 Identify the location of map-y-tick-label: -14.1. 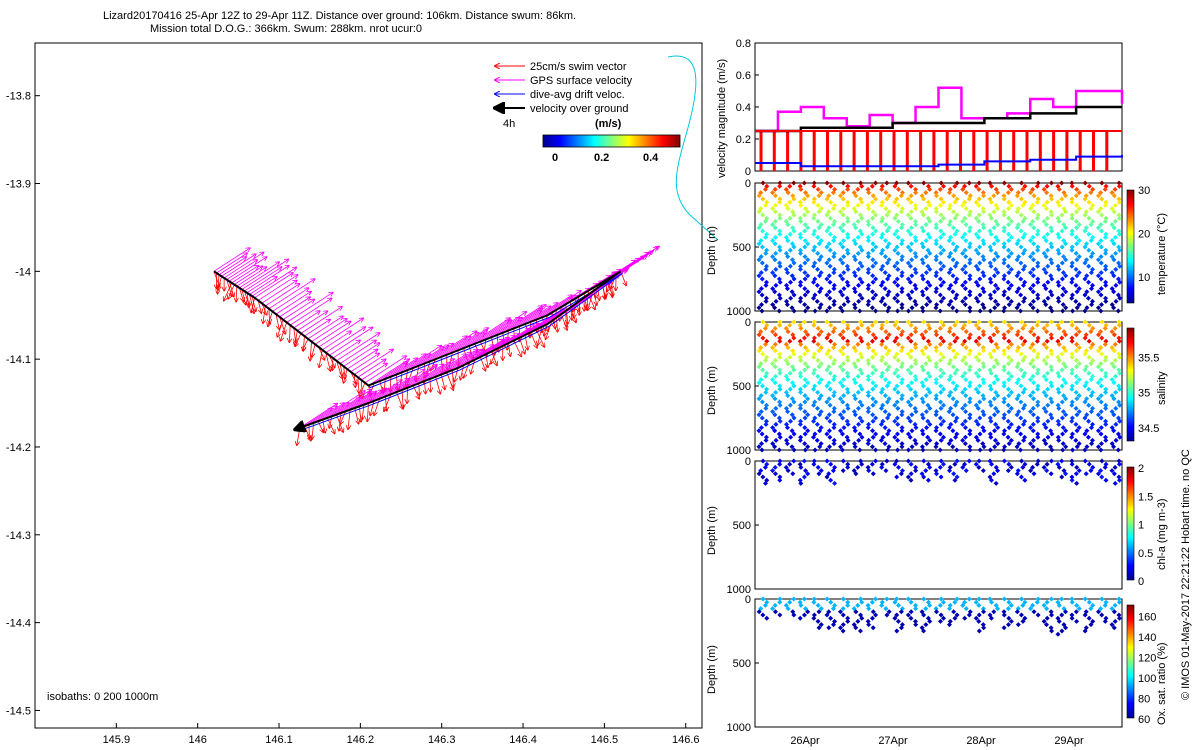
(18, 360).